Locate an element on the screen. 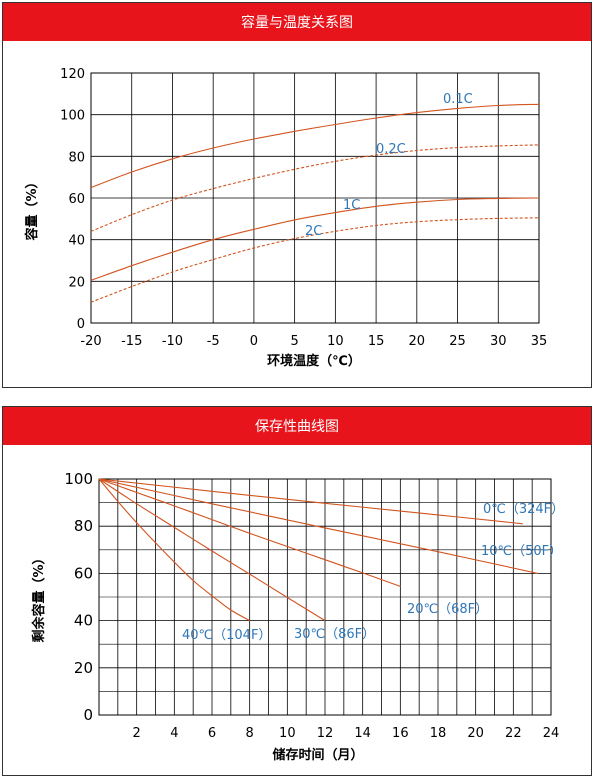 This screenshot has height=781, width=594. x-tick-label: 25 is located at coordinates (457, 341).